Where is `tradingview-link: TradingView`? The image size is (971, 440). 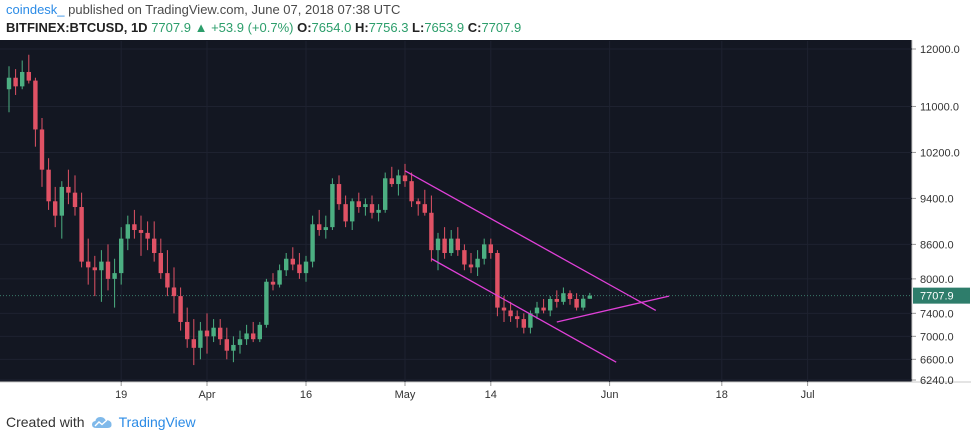 tradingview-link: TradingView is located at coordinates (157, 422).